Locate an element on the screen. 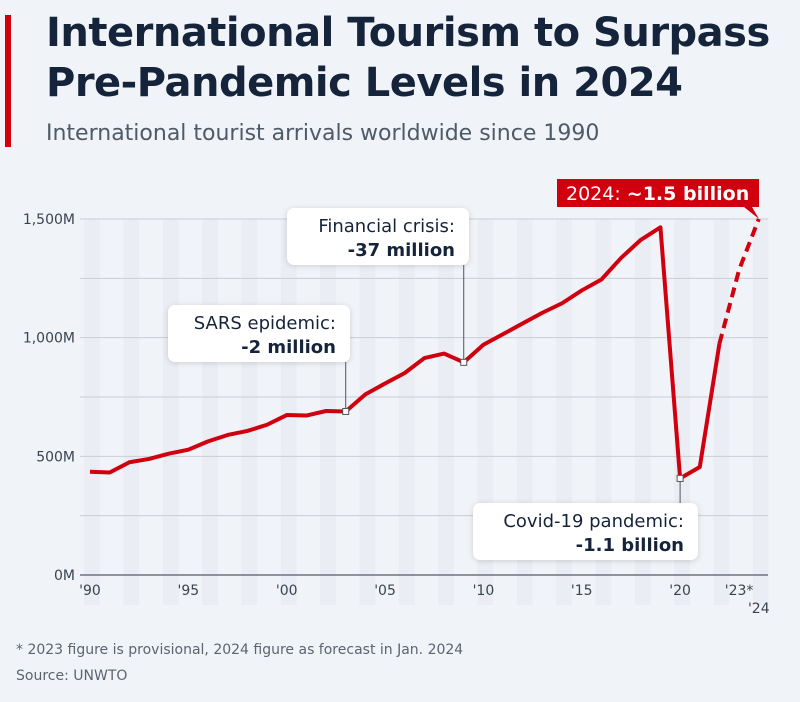 The image size is (800, 702). forecast-year: 2024: is located at coordinates (596, 194).